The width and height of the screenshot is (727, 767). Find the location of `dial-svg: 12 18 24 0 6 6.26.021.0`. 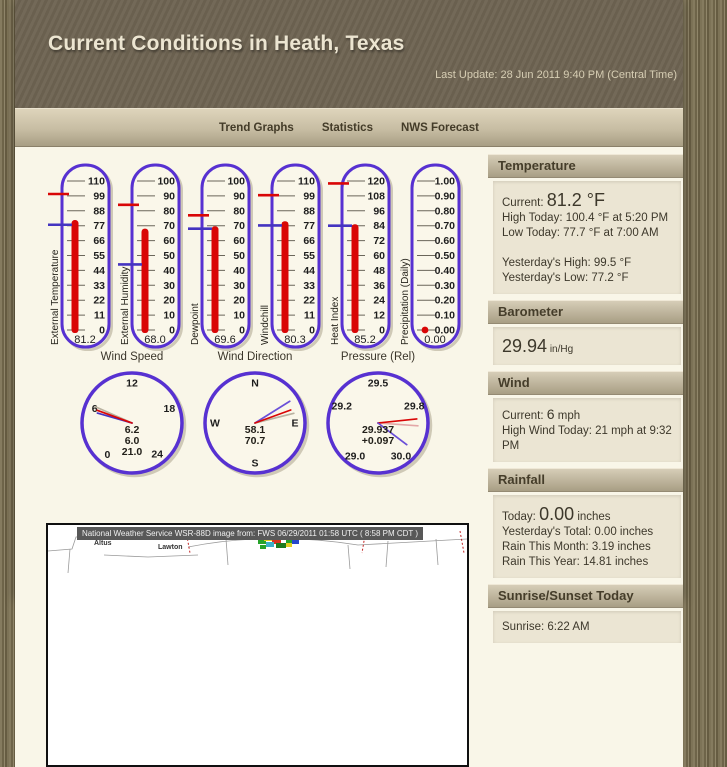

dial-svg: 12 18 24 0 6 6.26.021.0 is located at coordinates (133, 424).